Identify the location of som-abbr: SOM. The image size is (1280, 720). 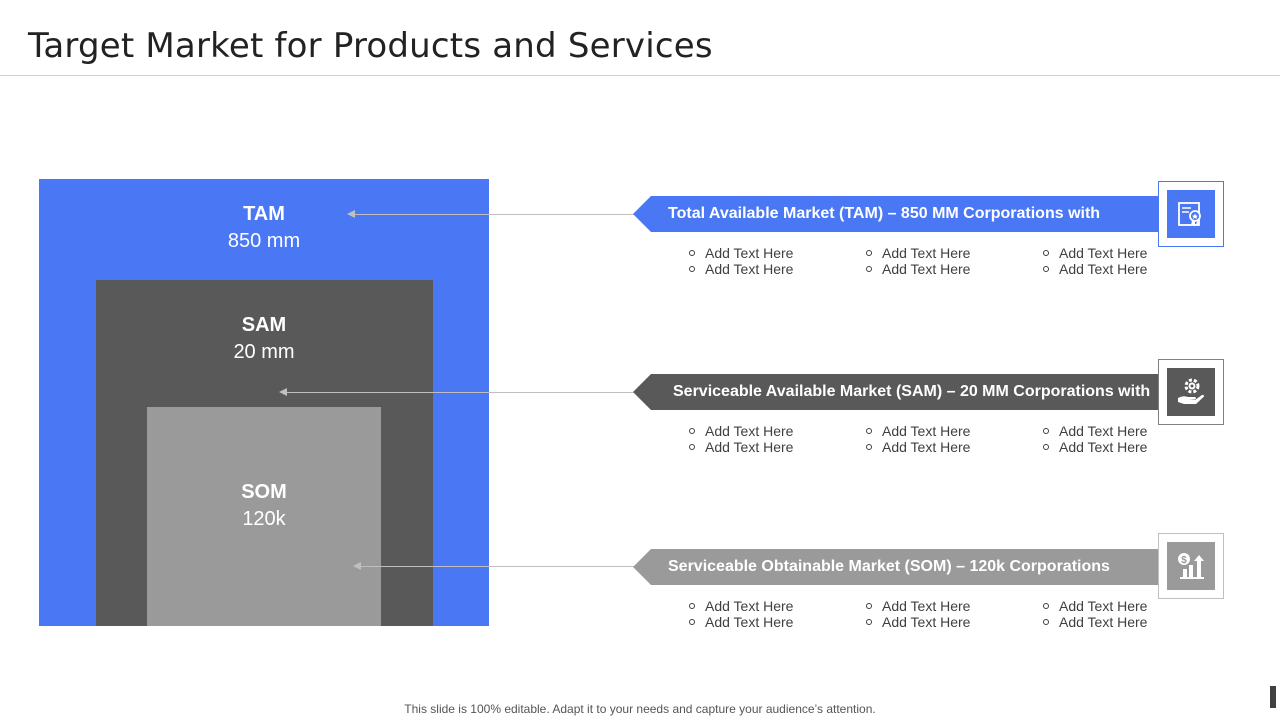
(264, 492).